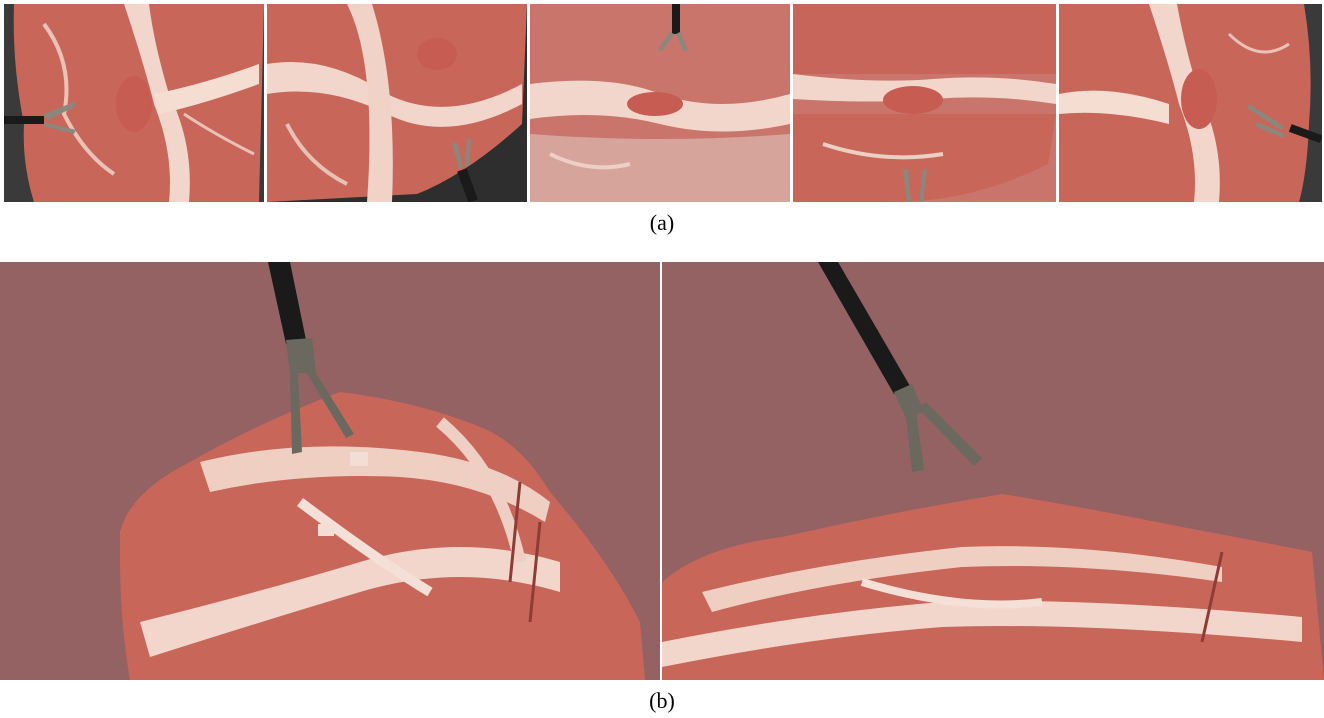 The height and width of the screenshot is (718, 1324). Describe the element at coordinates (662, 222) in the screenshot. I see `caption-a: (a)` at that location.